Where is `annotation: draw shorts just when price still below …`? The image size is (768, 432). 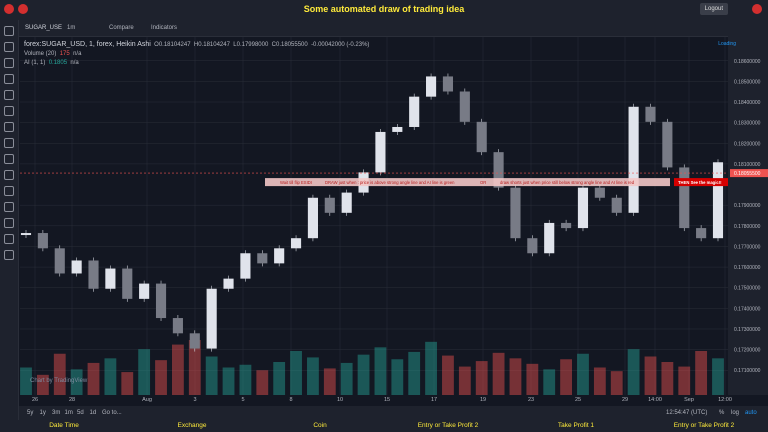 annotation: draw shorts just when price still below … is located at coordinates (567, 182).